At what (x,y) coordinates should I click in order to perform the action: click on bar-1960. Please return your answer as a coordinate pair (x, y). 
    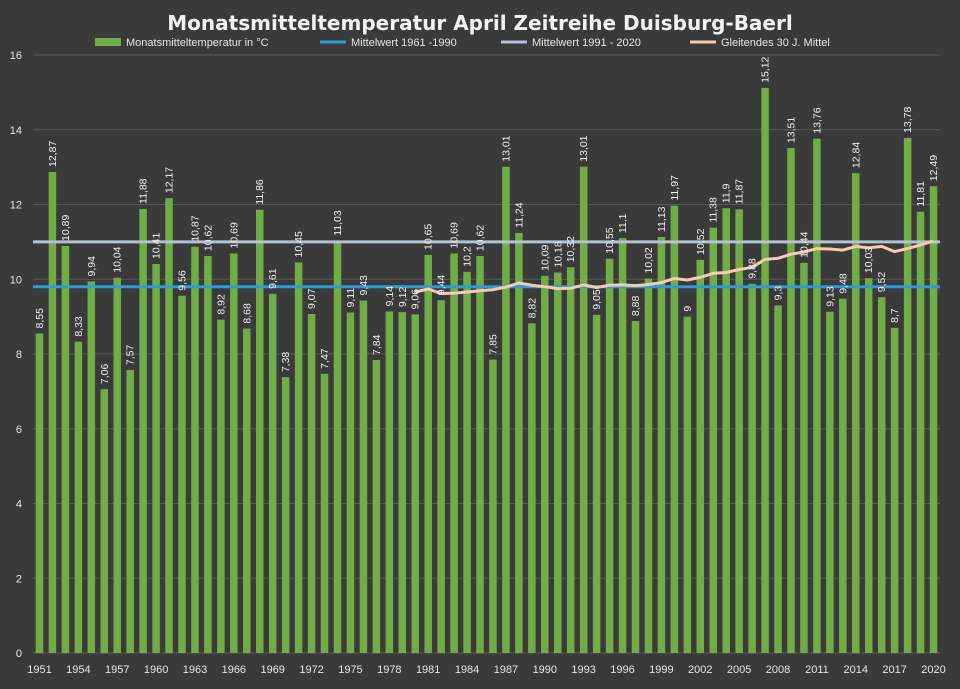
    Looking at the image, I should click on (156, 458).